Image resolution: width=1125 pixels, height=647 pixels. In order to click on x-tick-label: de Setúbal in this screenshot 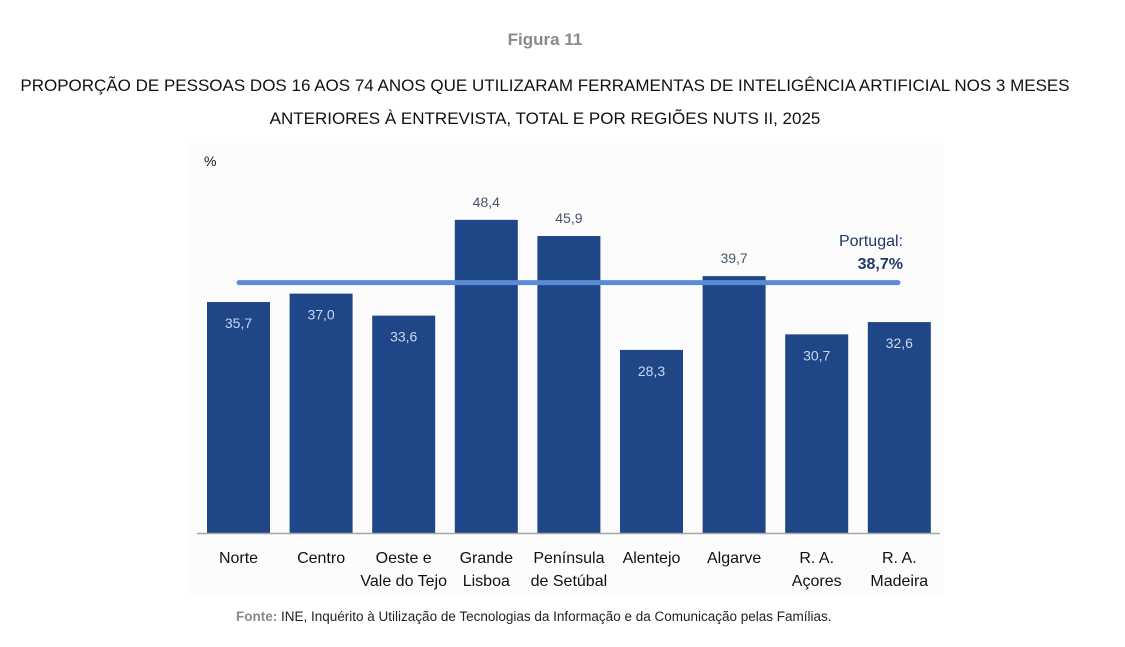, I will do `click(569, 581)`.